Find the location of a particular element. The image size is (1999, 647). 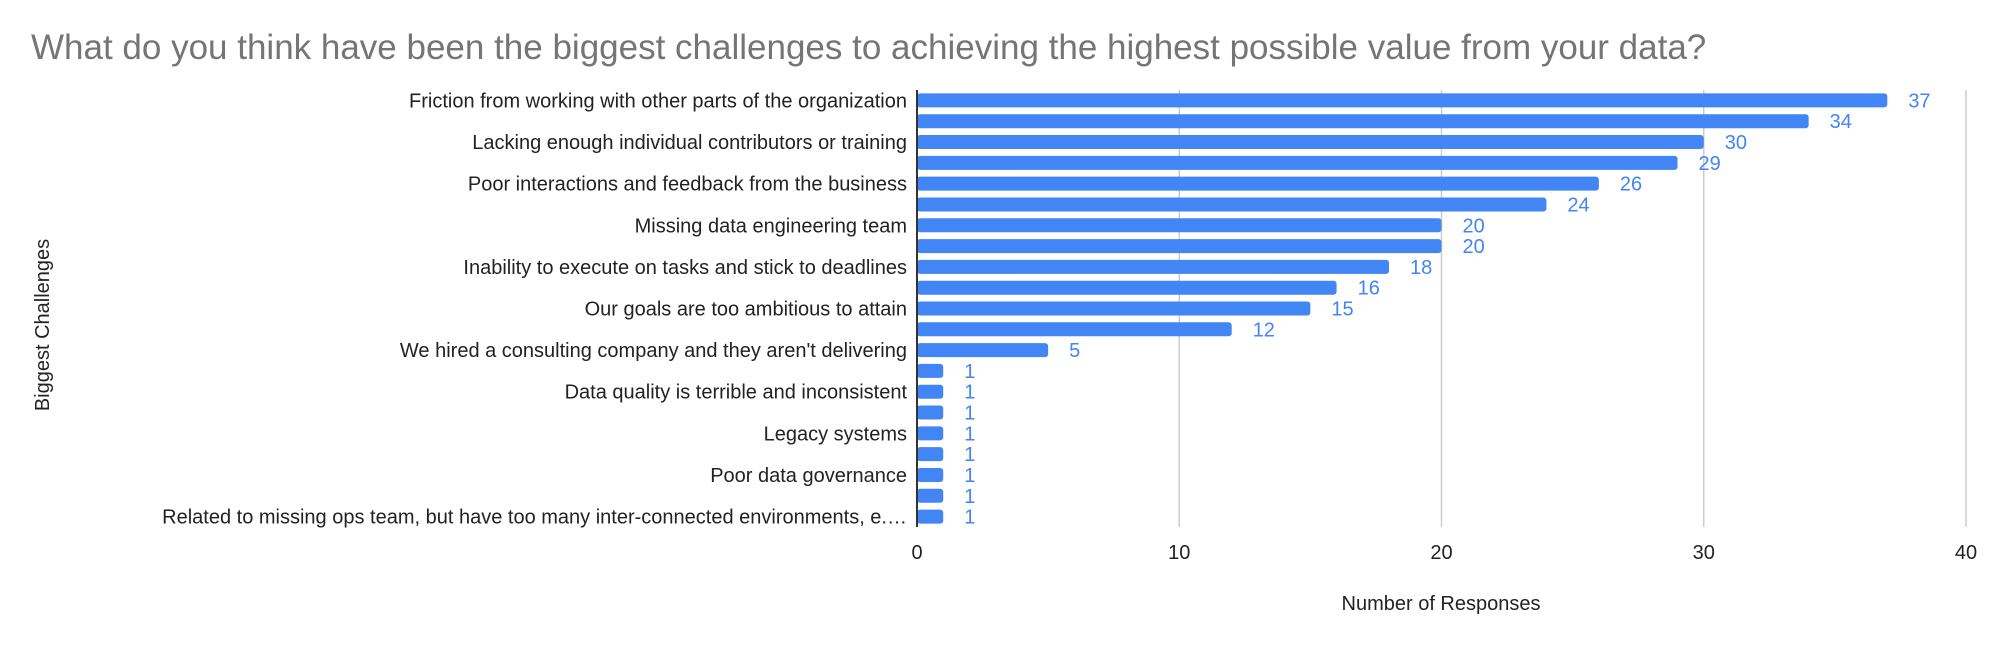

data-label: 34 is located at coordinates (1841, 122).